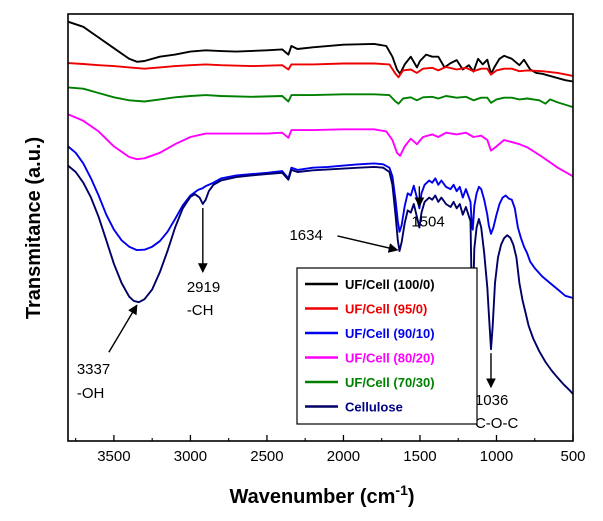 The width and height of the screenshot is (603, 521). Describe the element at coordinates (427, 221) in the screenshot. I see `annotation-label: 1504` at that location.